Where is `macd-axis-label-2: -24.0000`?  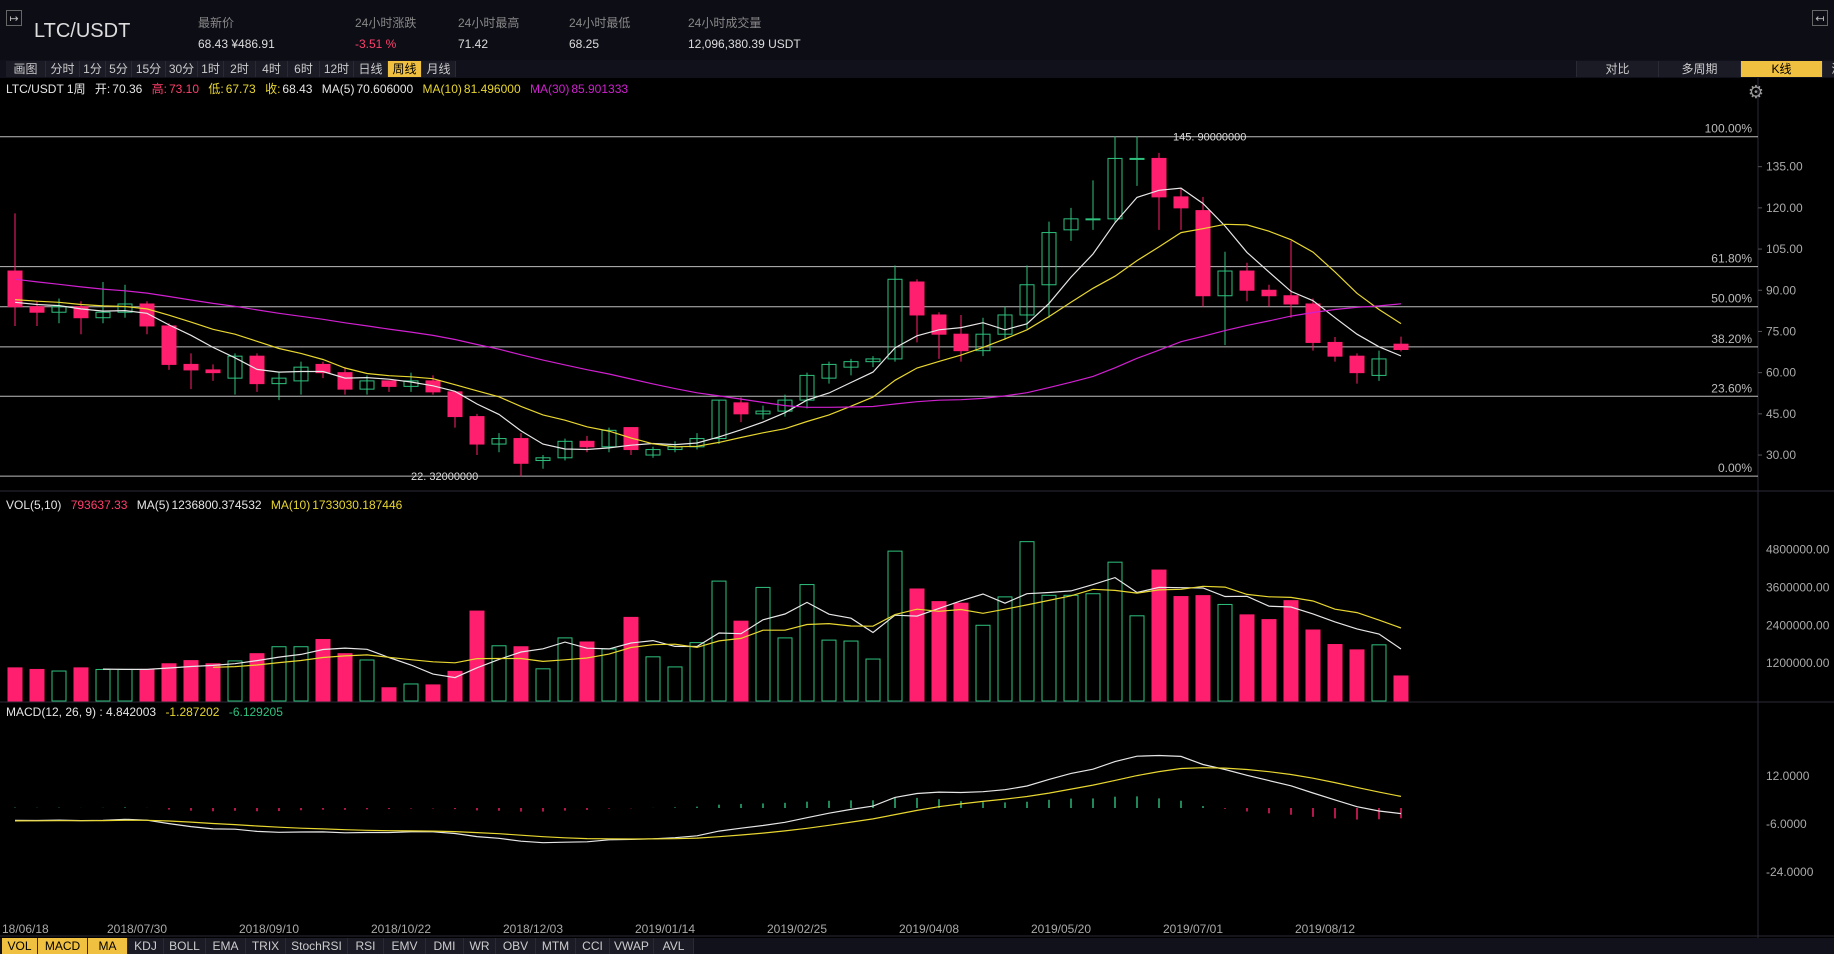
macd-axis-label-2: -24.0000 is located at coordinates (1790, 872).